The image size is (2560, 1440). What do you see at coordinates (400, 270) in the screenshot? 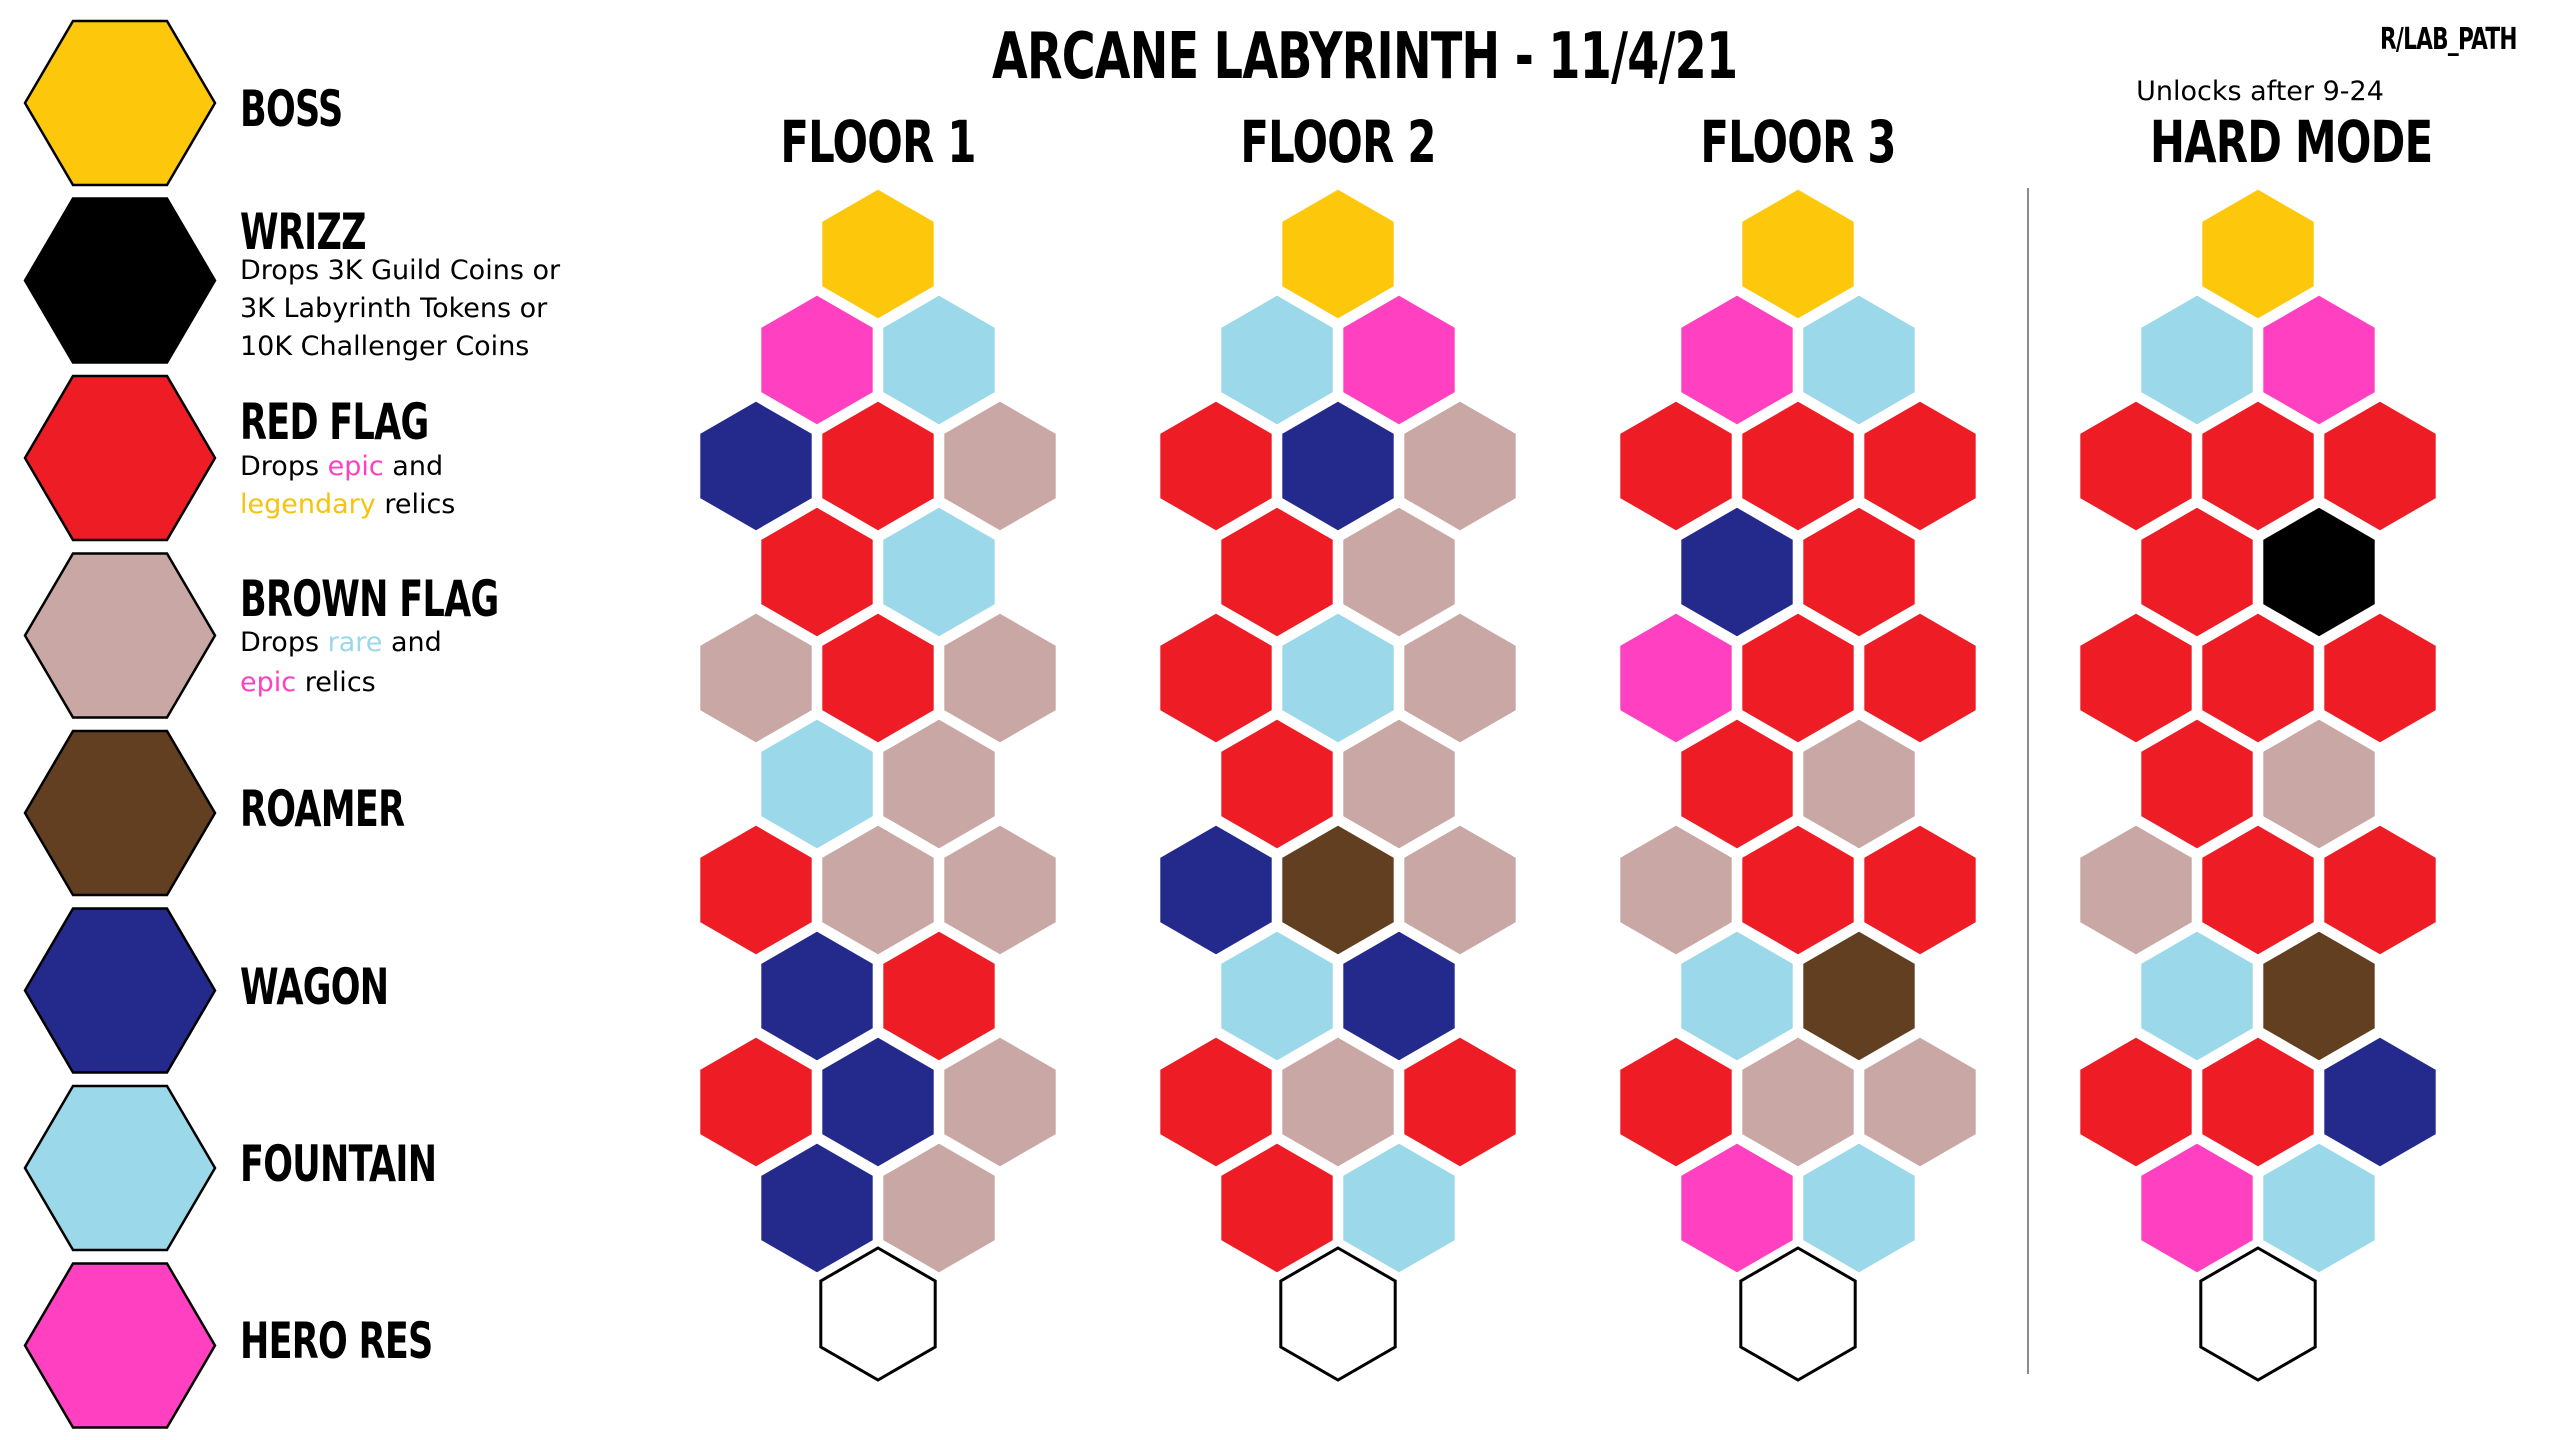
I see `legend-wrizz-desc-line-1: Drops 3K Guild Coins or` at bounding box center [400, 270].